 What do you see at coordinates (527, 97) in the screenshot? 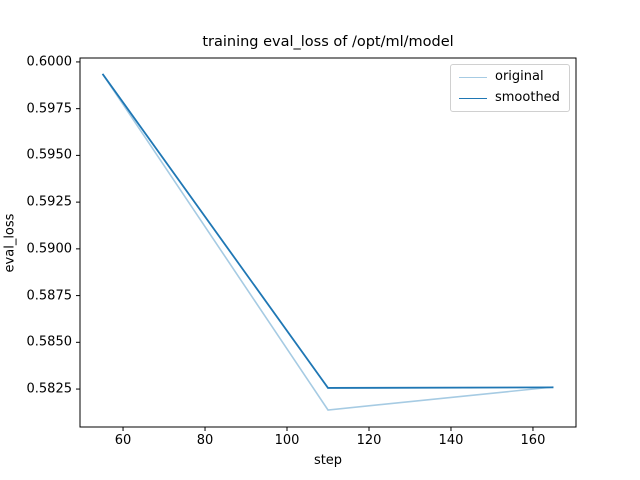
I see `legend-label-smoothed: smoothed` at bounding box center [527, 97].